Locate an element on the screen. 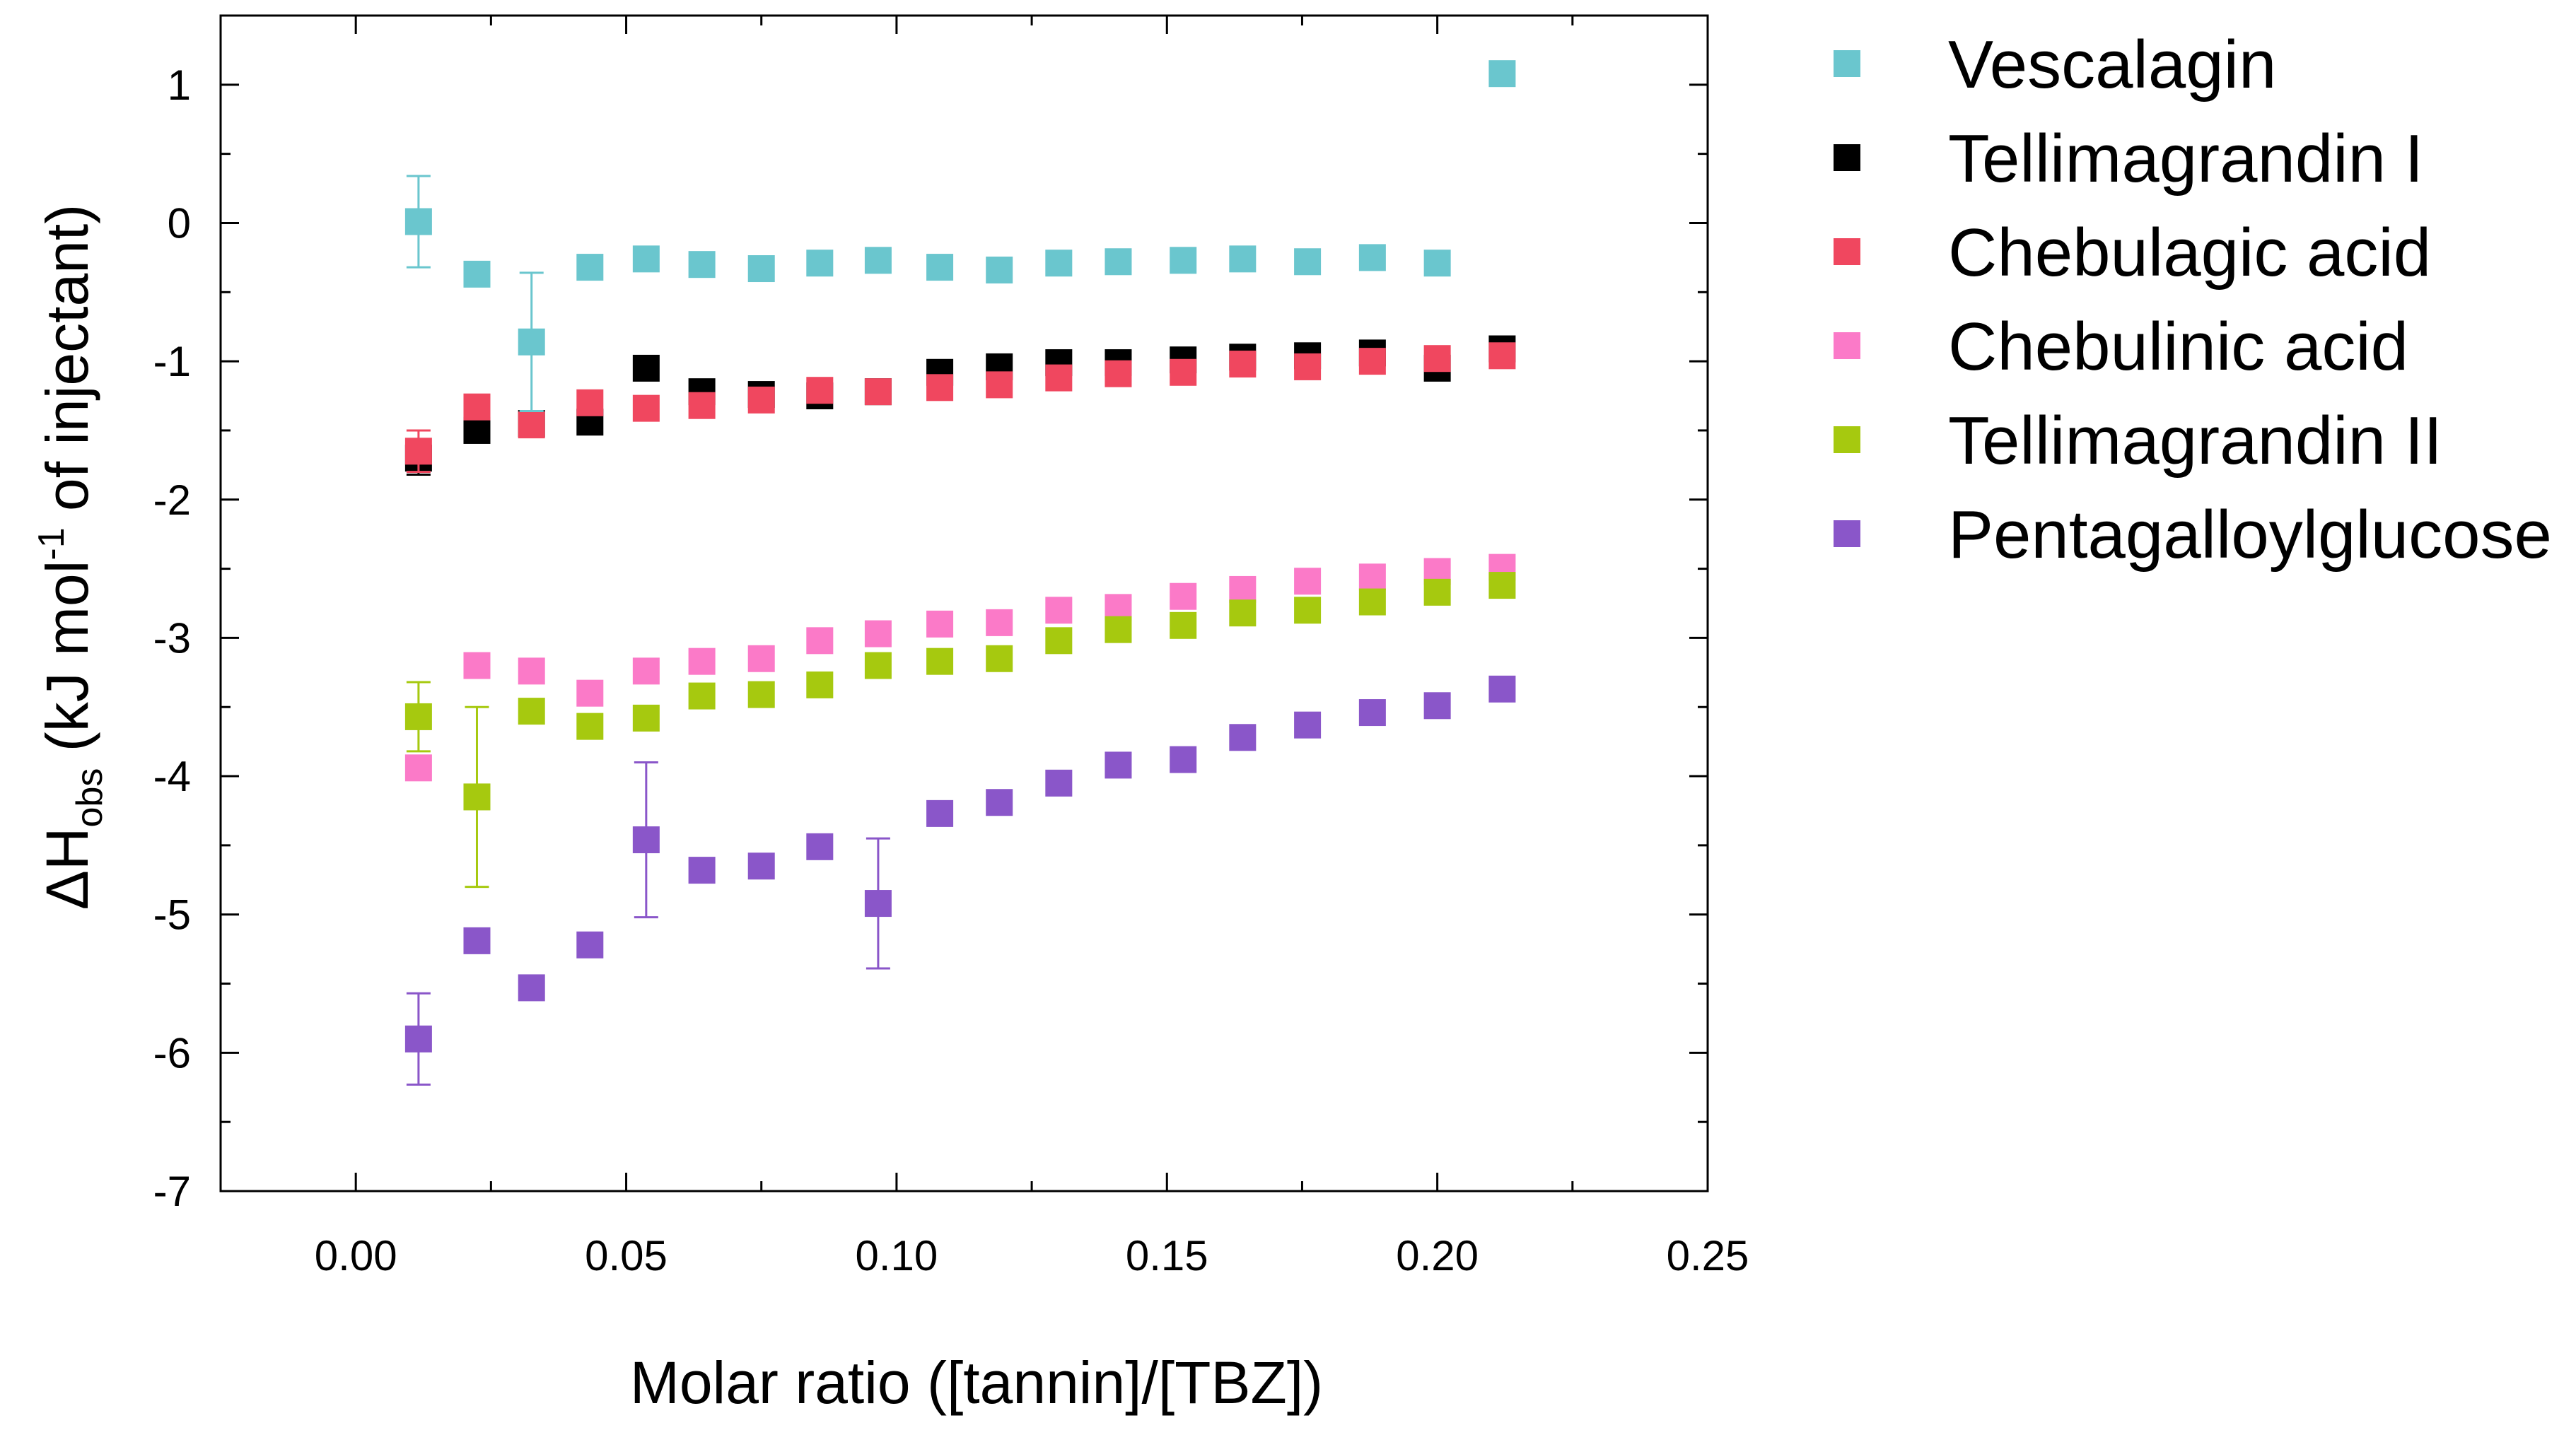  legend-item: Vescalagin is located at coordinates (2055, 64).